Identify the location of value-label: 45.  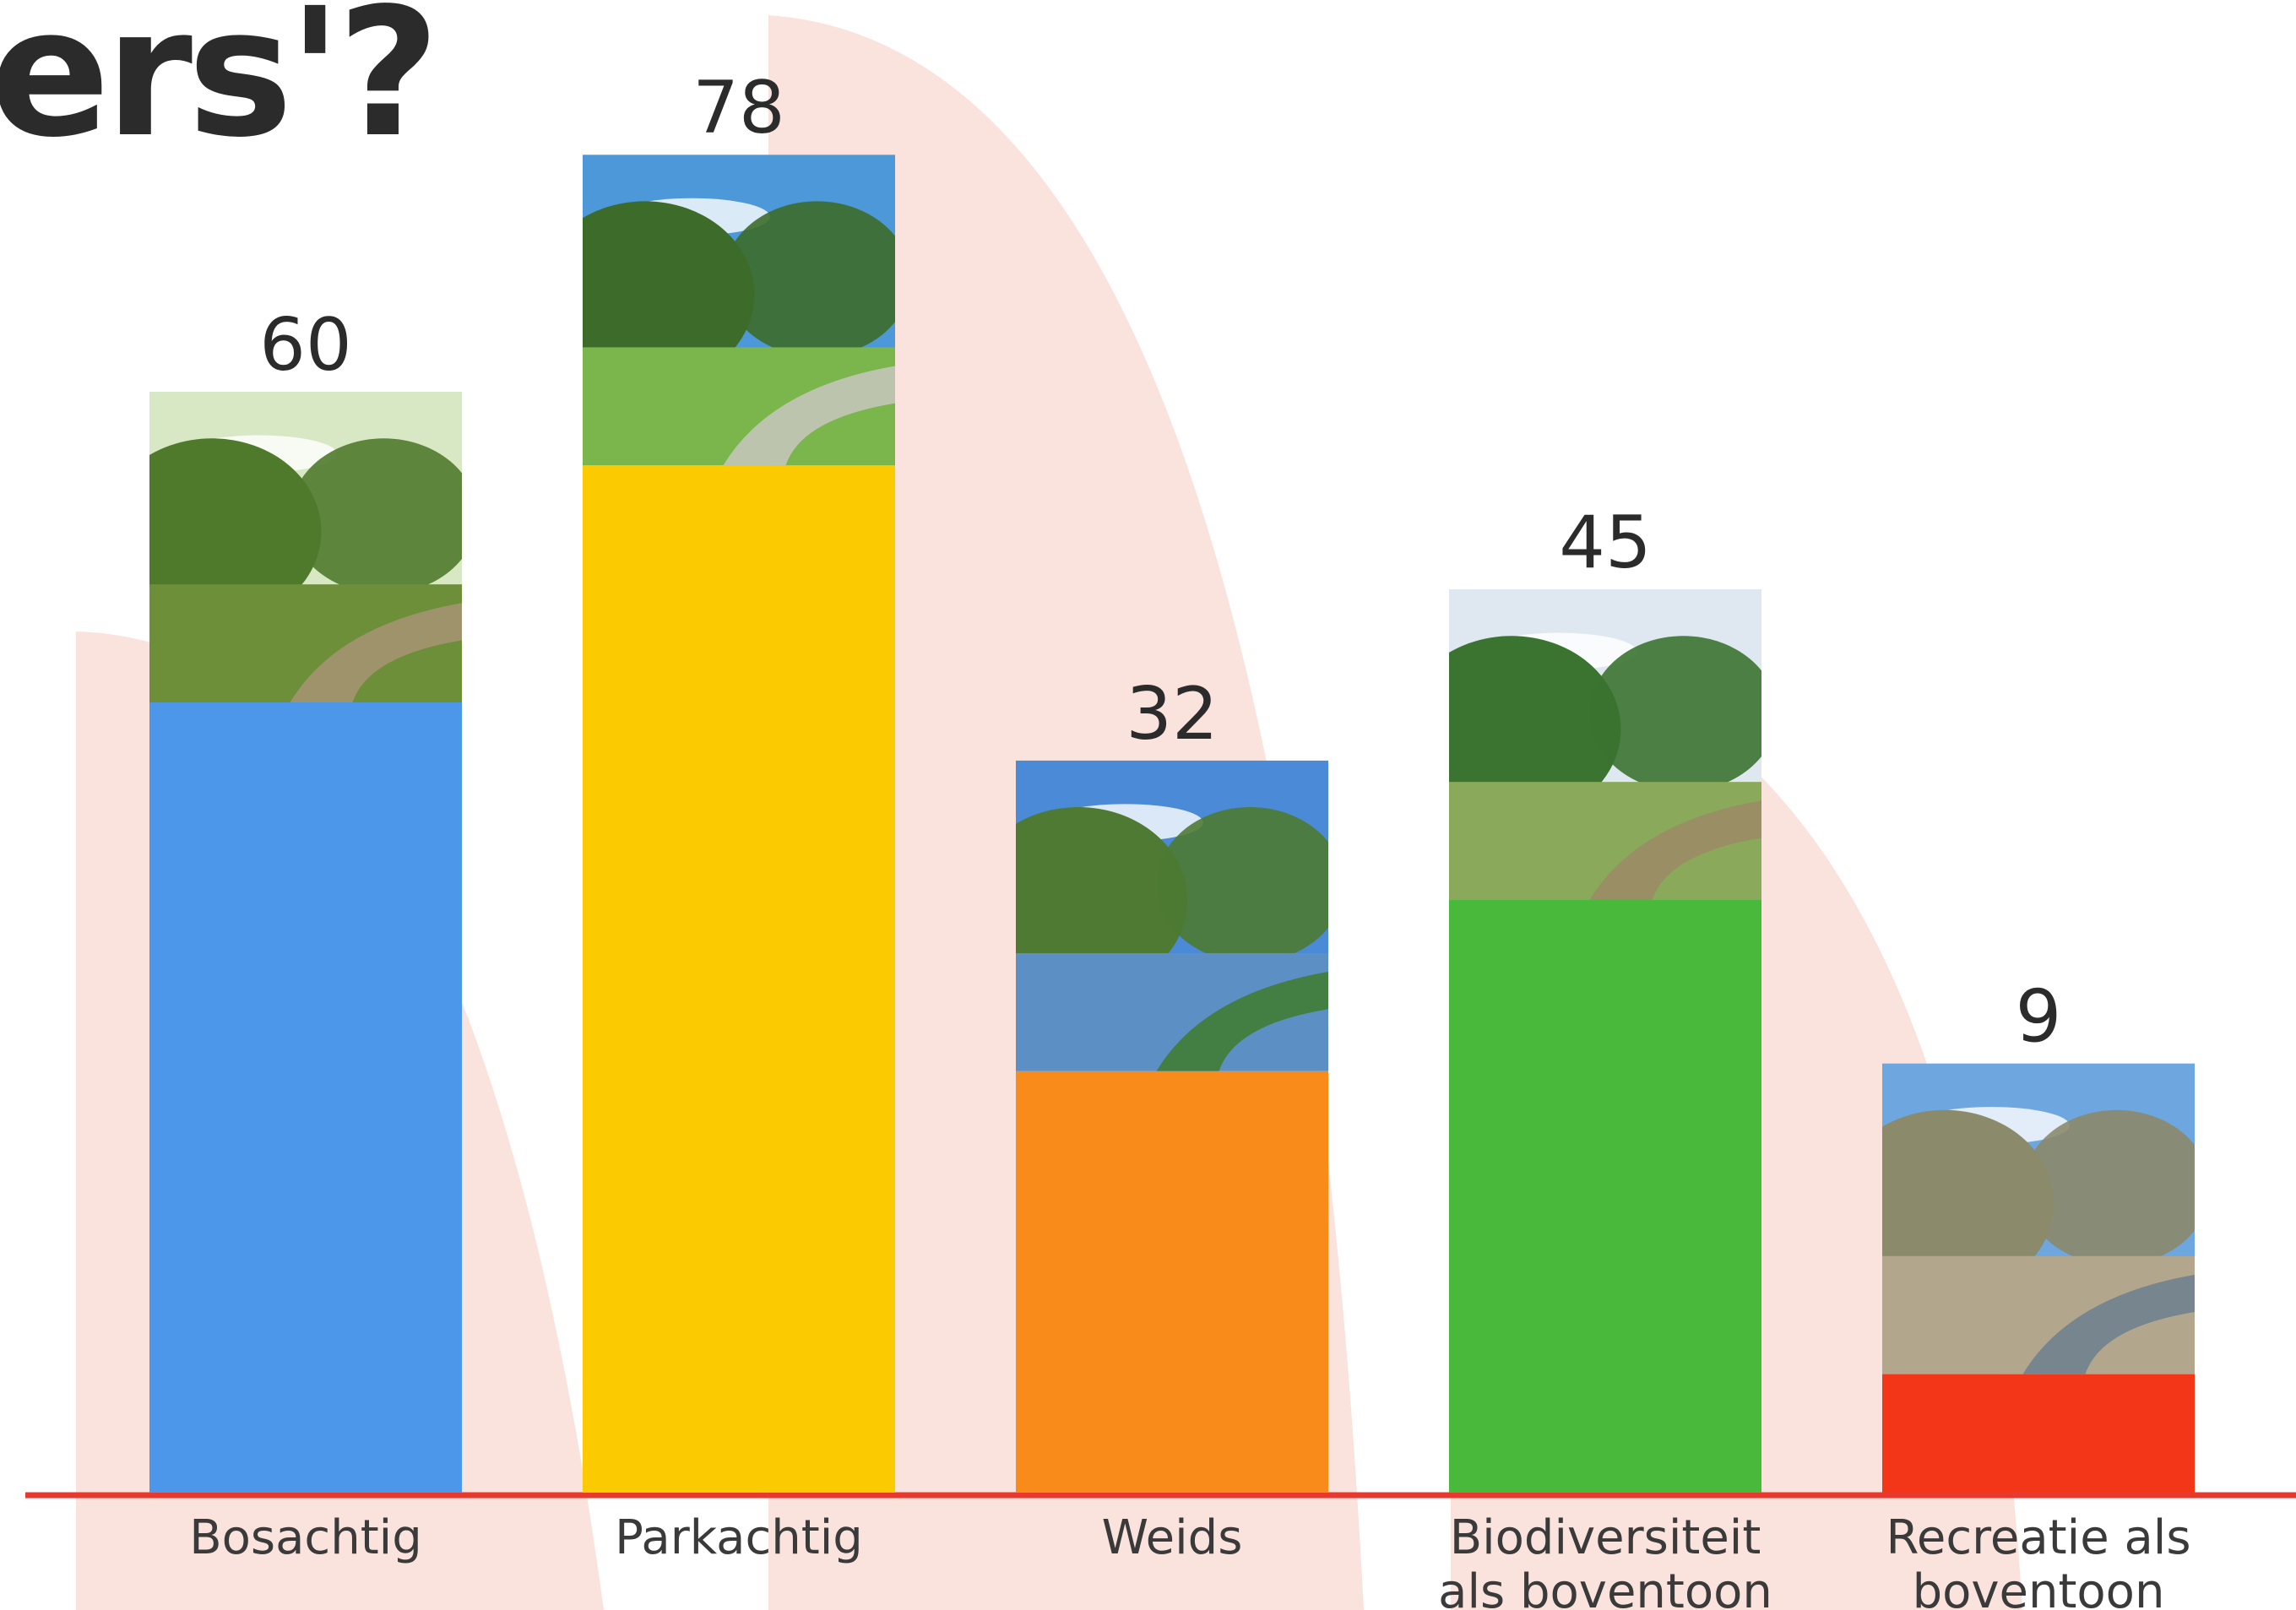
(1605, 543).